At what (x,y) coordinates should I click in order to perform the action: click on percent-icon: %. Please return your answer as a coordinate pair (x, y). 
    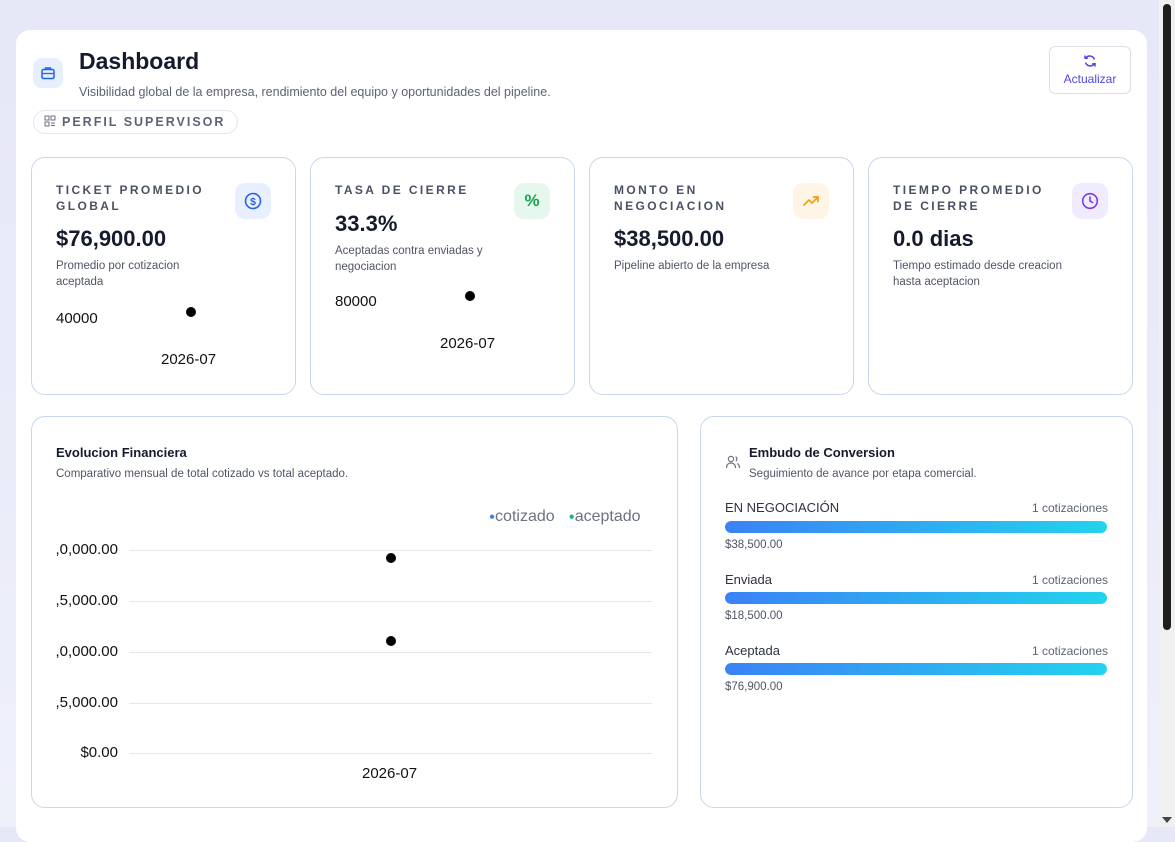
    Looking at the image, I should click on (532, 201).